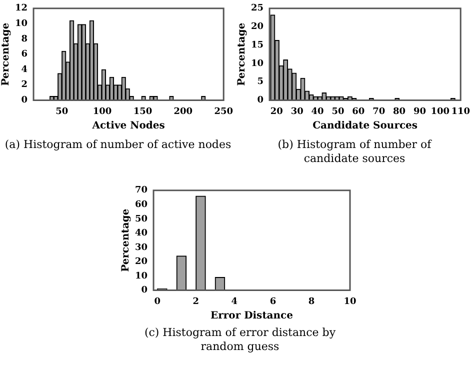  I want to click on x-tick-label: 20, so click(276, 111).